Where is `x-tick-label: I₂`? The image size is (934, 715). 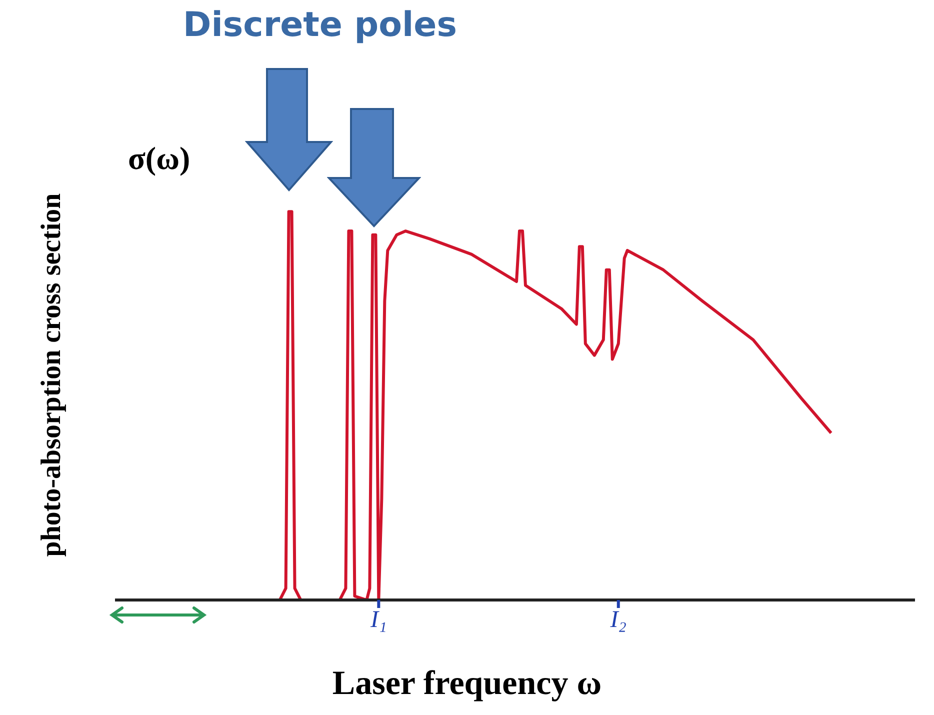 x-tick-label: I₂ is located at coordinates (618, 620).